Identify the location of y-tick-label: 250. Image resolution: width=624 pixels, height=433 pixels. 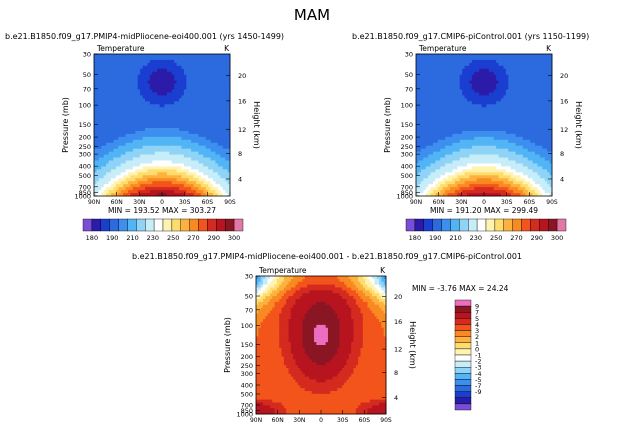
(85, 147).